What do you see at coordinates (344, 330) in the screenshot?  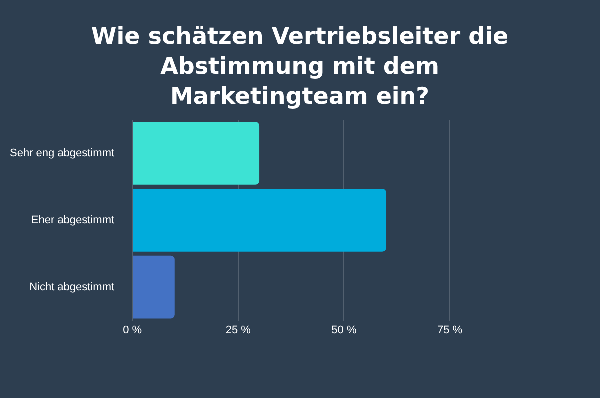 I see `x-tick-label: 50 %` at bounding box center [344, 330].